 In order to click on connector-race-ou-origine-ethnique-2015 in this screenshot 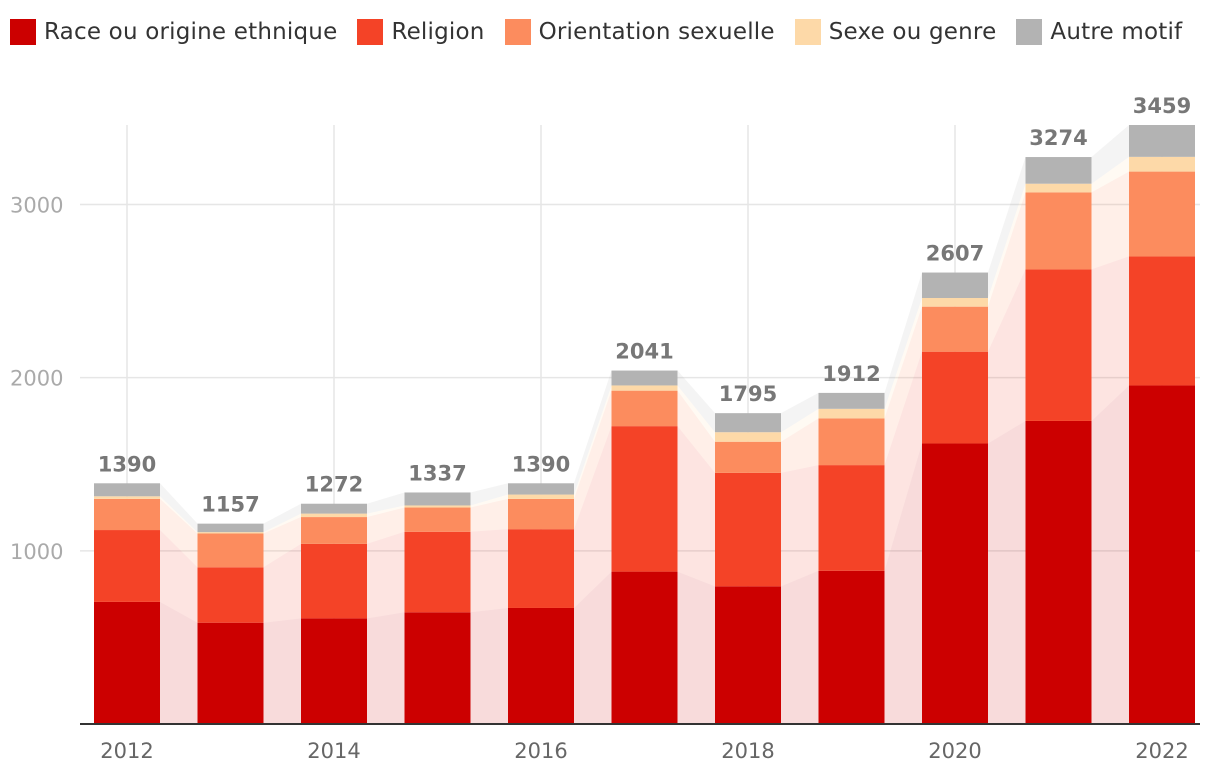, I will do `click(489, 665)`.